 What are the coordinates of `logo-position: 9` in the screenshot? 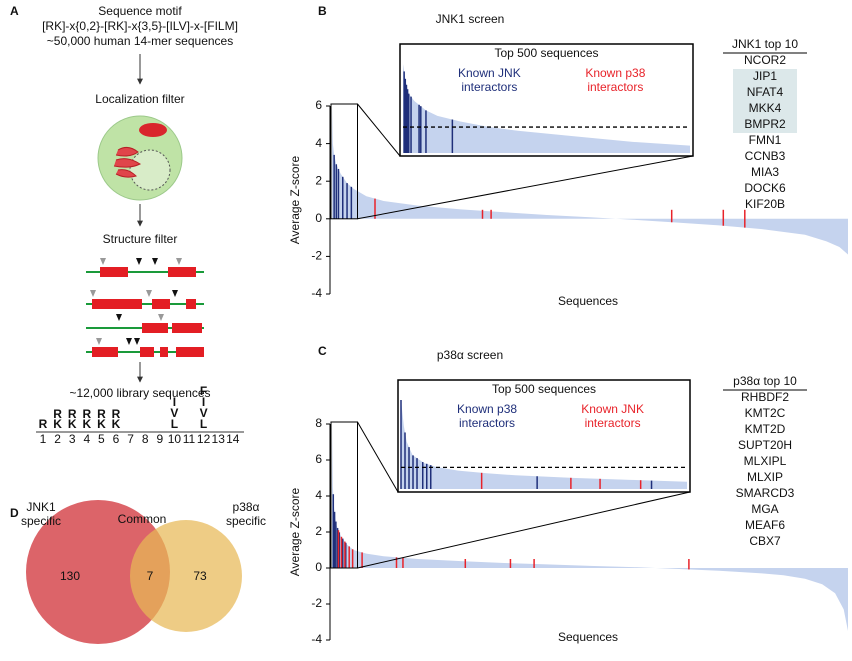 It's located at (159, 439).